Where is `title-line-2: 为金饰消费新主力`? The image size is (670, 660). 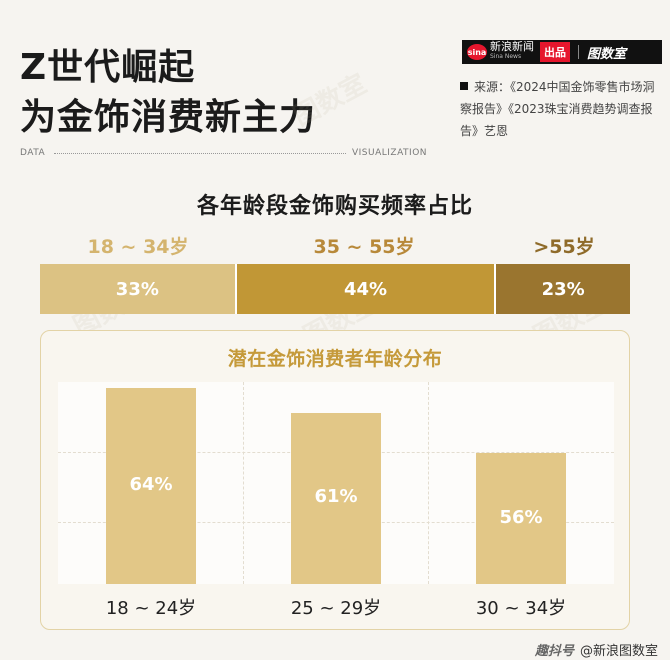 title-line-2: 为金饰消费新主力 is located at coordinates (168, 117).